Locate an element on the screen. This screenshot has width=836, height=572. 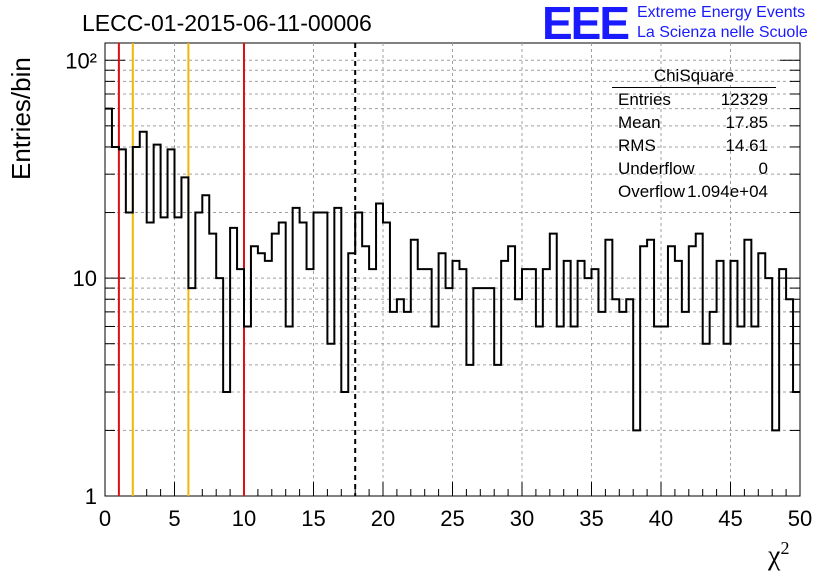
stats-label: Underflow is located at coordinates (656, 168).